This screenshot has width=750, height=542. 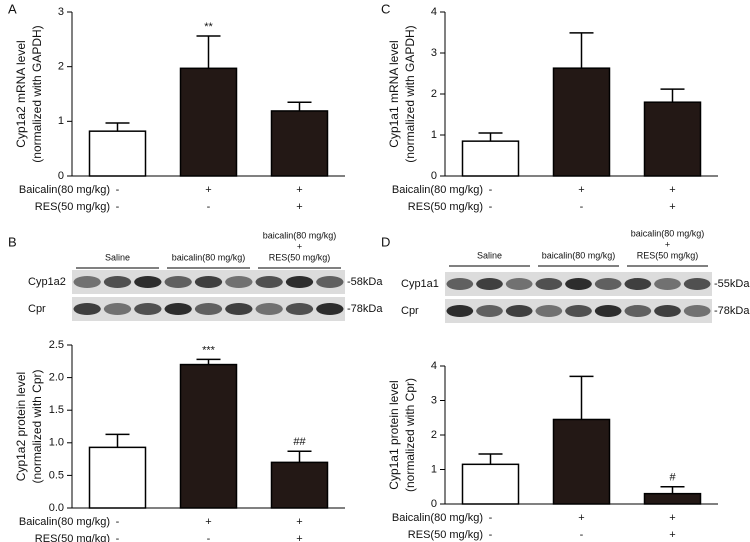 What do you see at coordinates (12, 8) in the screenshot?
I see `panel-label: A` at bounding box center [12, 8].